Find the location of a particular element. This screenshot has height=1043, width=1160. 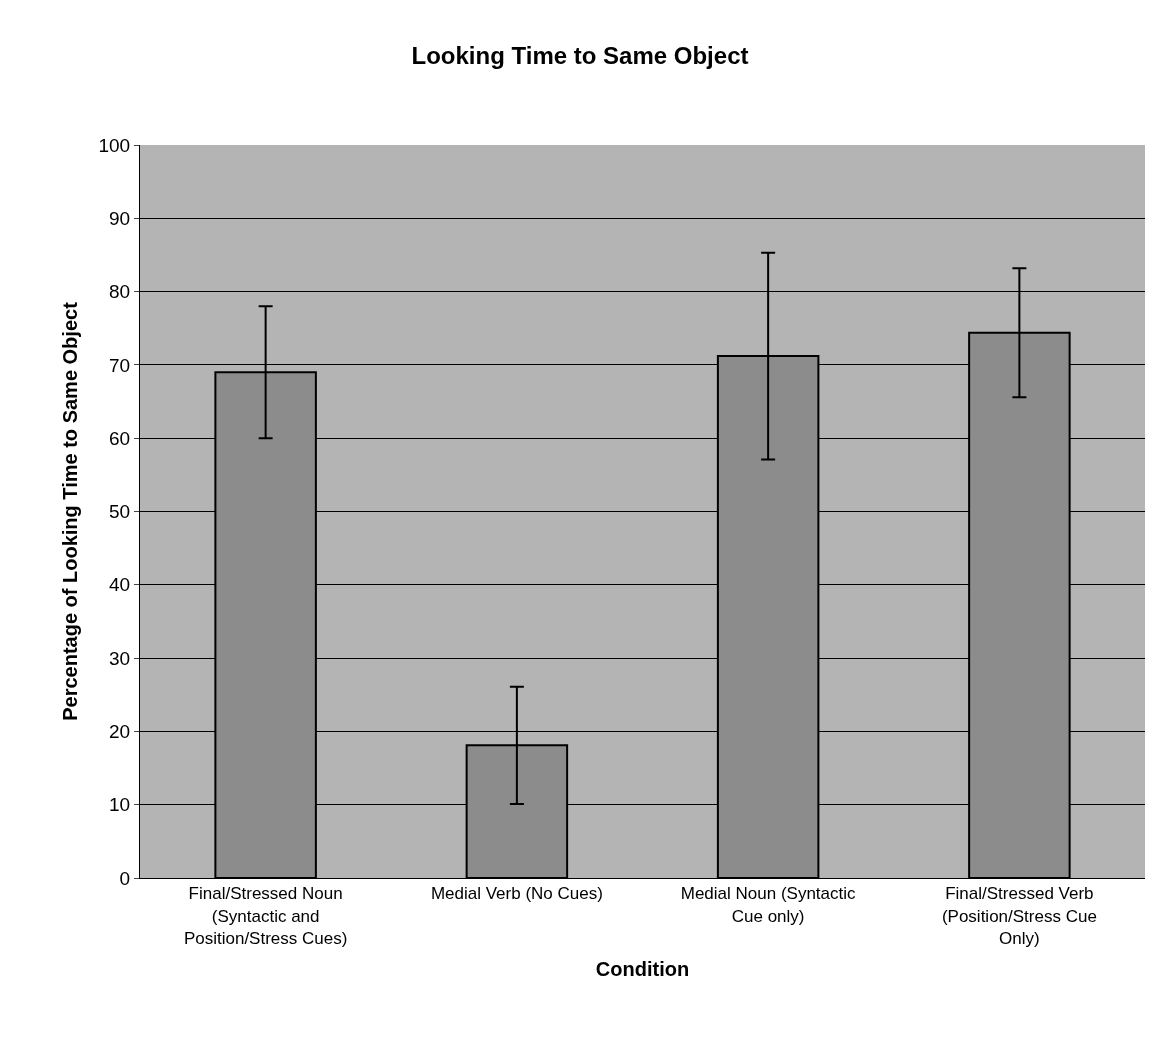

y-tick-label: 60 is located at coordinates (120, 438).